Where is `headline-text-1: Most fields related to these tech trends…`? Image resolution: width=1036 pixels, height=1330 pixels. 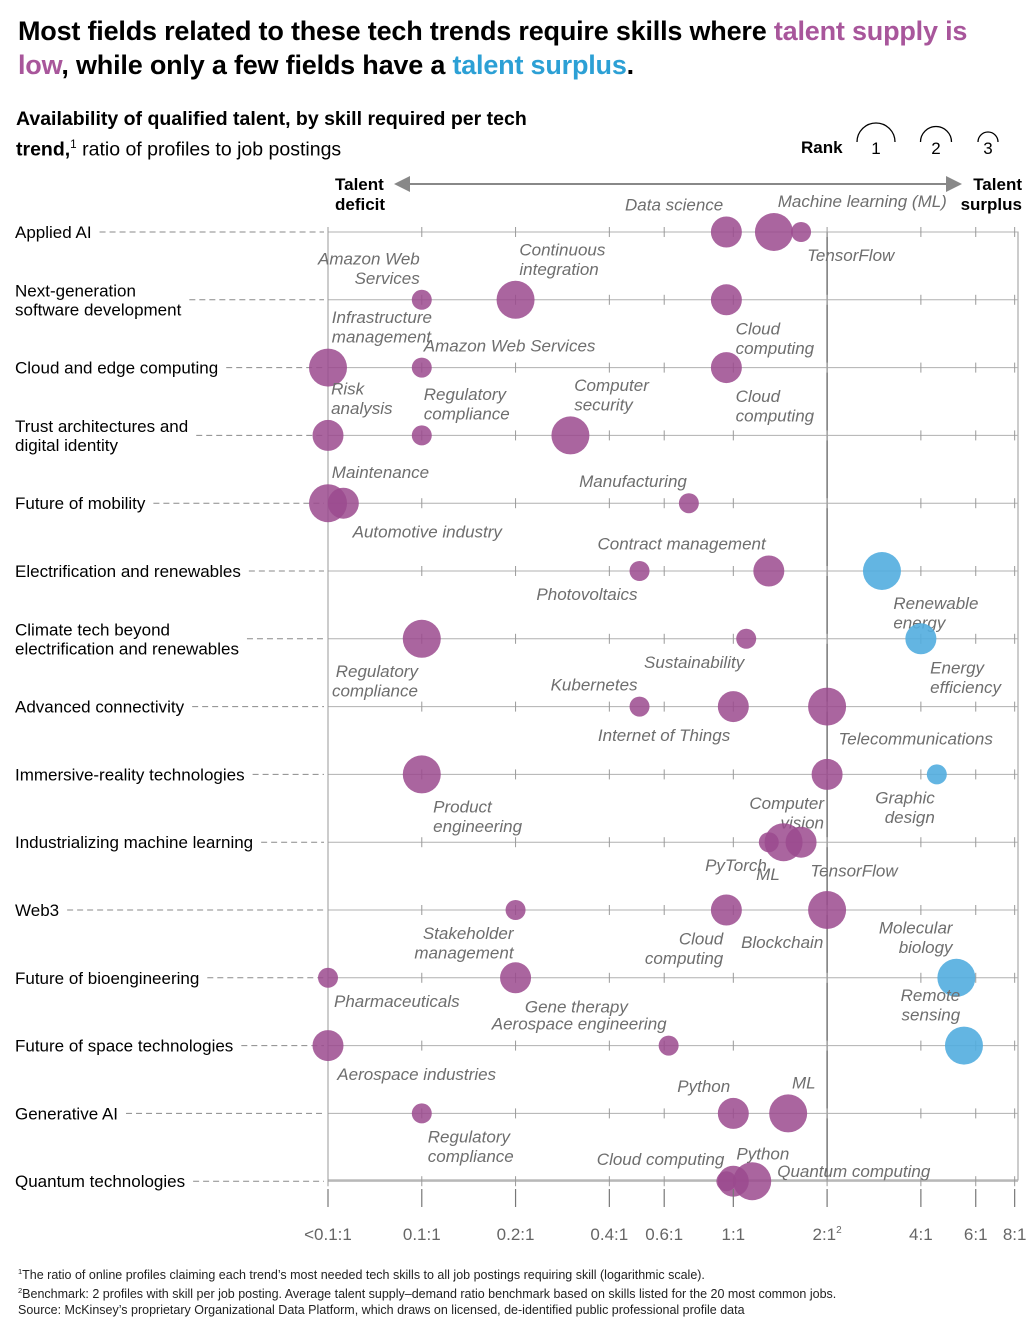
headline-text-1: Most fields related to these tech trends… is located at coordinates (396, 31).